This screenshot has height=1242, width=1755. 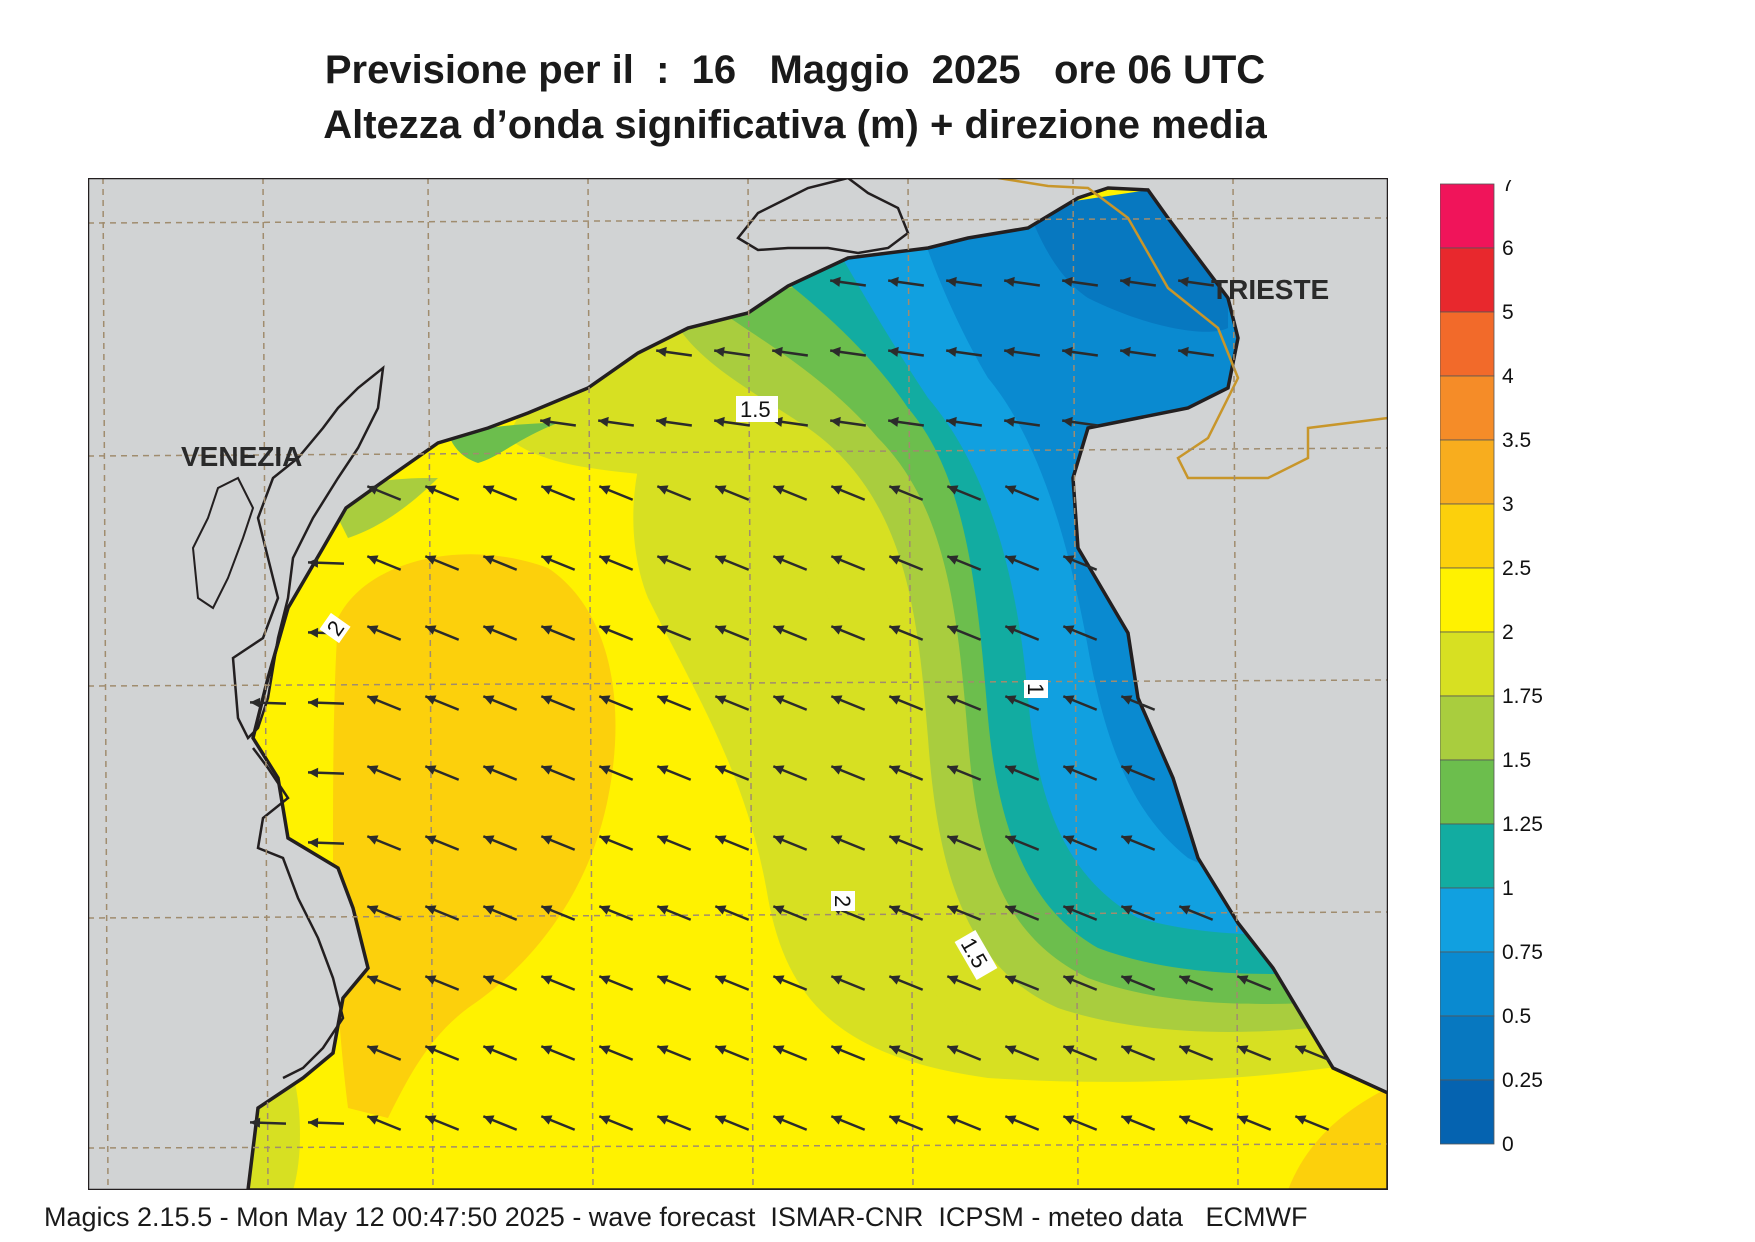 What do you see at coordinates (1508, 376) in the screenshot?
I see `legend-tick-label: 4` at bounding box center [1508, 376].